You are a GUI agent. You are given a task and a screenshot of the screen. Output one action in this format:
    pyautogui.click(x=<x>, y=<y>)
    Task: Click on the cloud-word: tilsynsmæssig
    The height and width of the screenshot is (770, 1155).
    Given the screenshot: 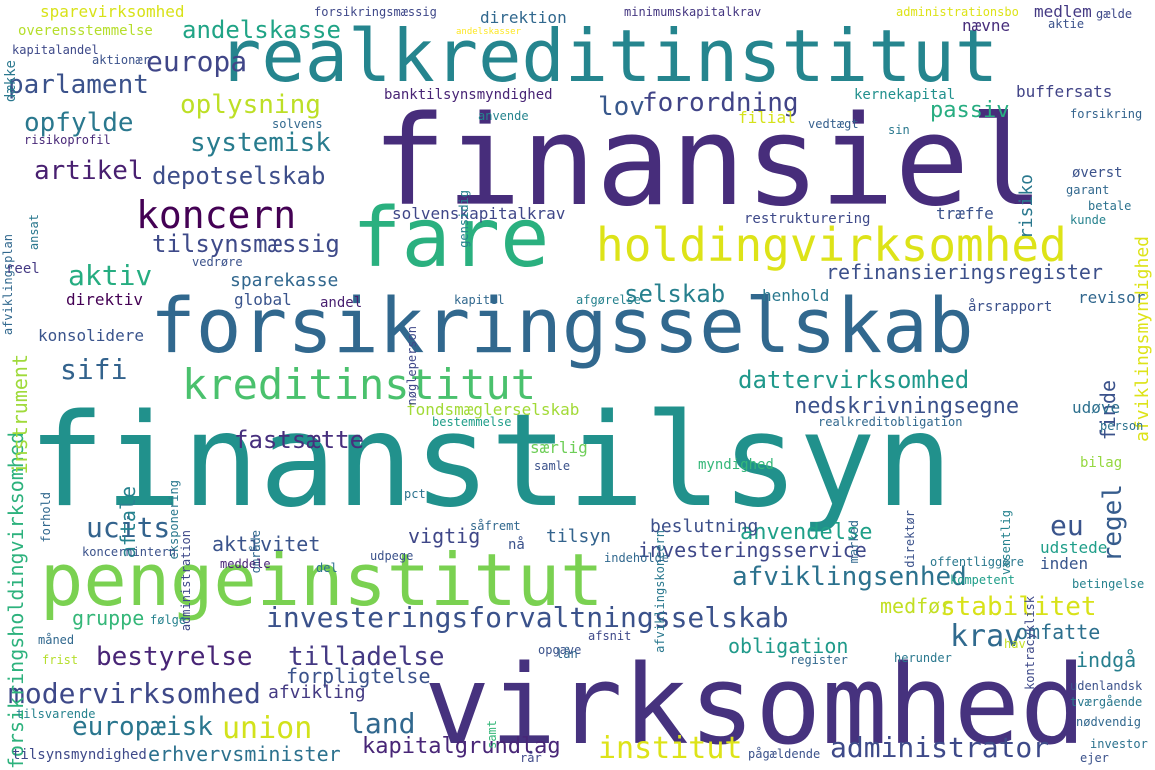 What is the action you would take?
    pyautogui.click(x=246, y=244)
    